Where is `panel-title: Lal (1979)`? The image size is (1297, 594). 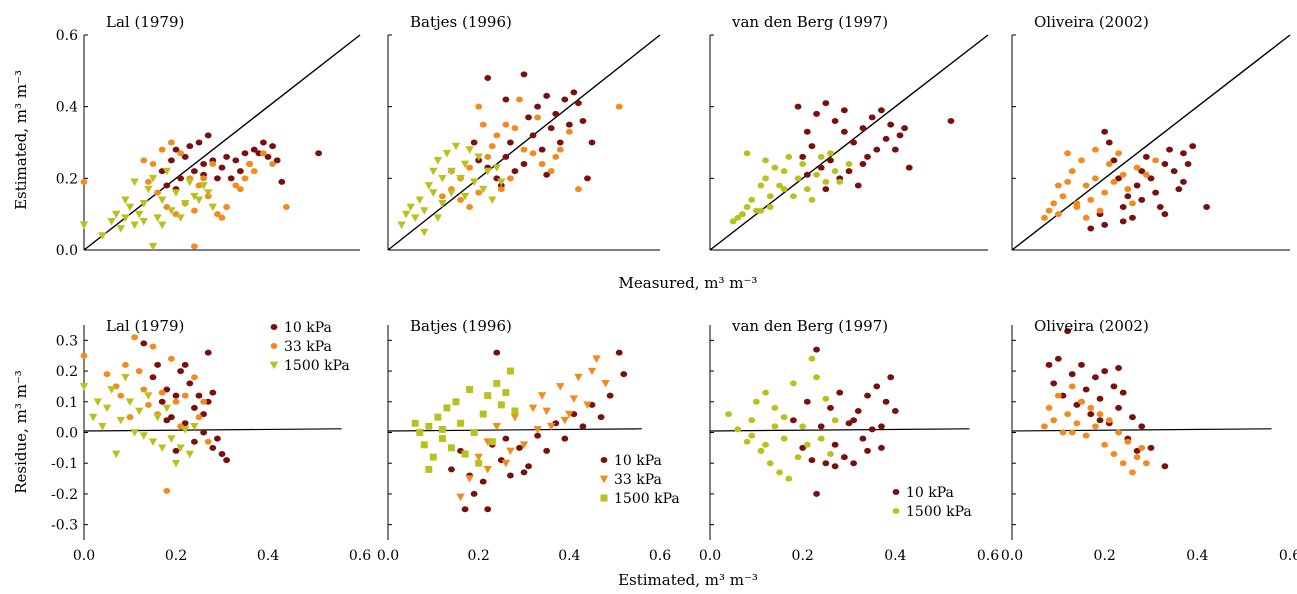 panel-title: Lal (1979) is located at coordinates (145, 326).